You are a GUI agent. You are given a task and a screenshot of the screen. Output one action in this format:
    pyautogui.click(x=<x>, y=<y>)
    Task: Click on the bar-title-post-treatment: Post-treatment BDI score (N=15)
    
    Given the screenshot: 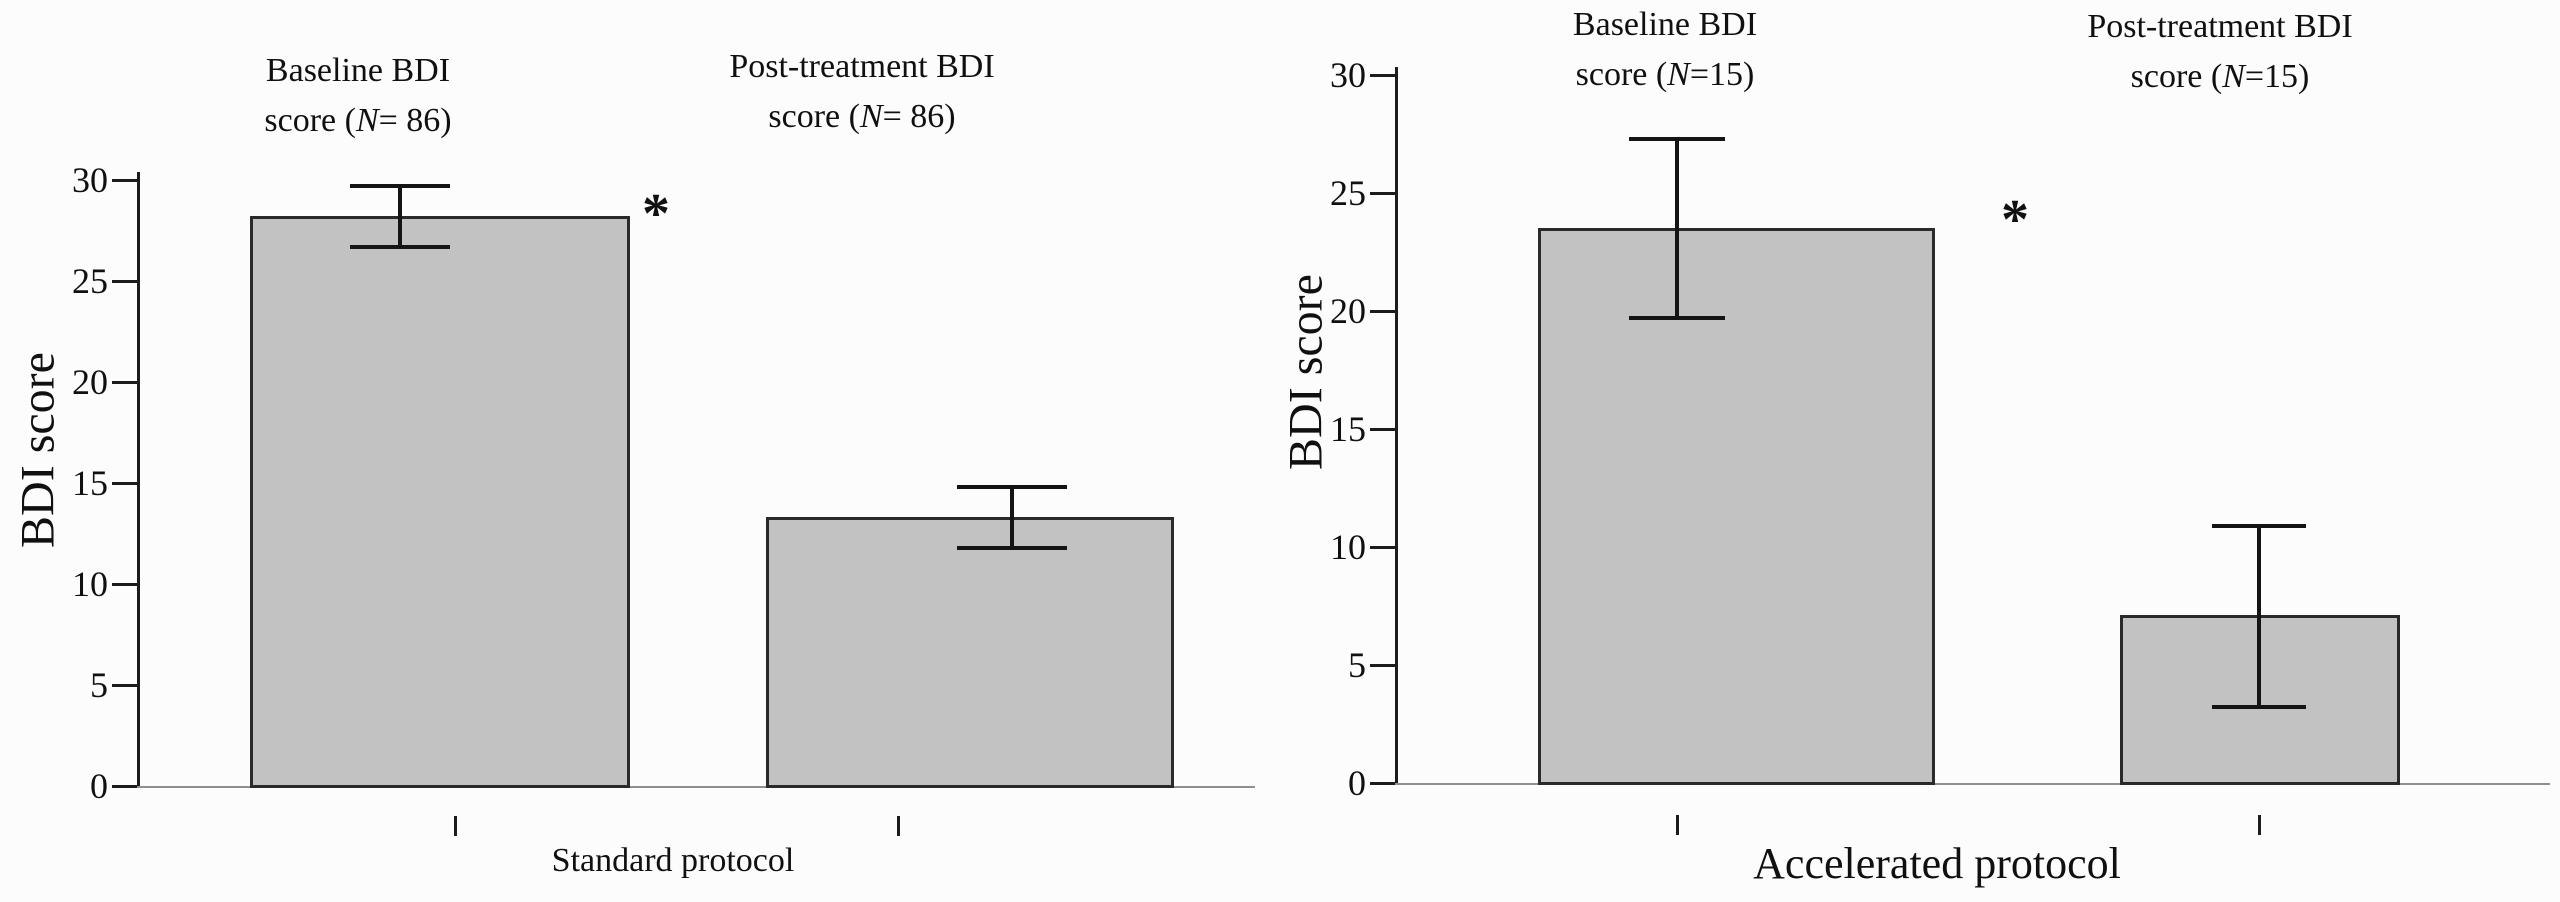 What is the action you would take?
    pyautogui.click(x=2219, y=52)
    